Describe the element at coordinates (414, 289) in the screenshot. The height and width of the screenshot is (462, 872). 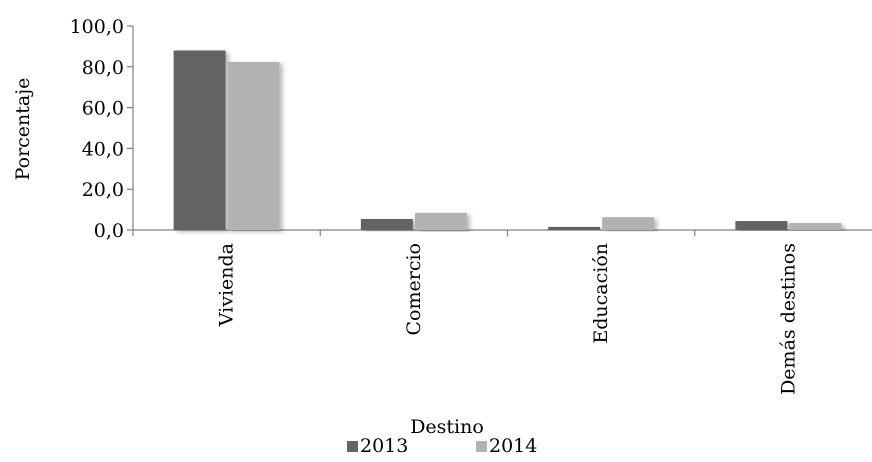
I see `x-category-label: Comercio` at that location.